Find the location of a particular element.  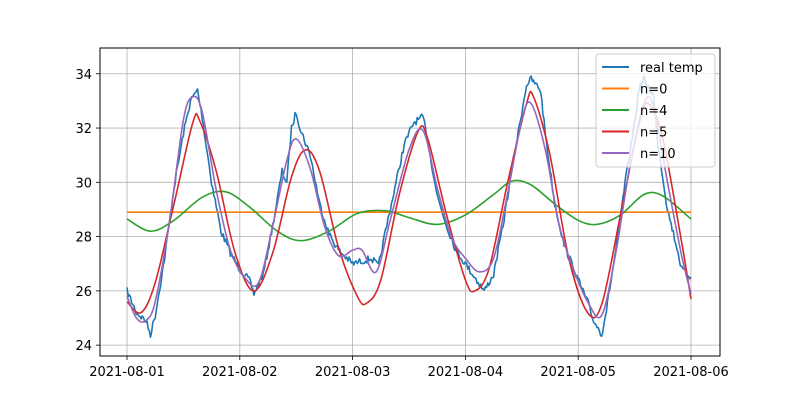

legend-label: n=10 is located at coordinates (658, 154).